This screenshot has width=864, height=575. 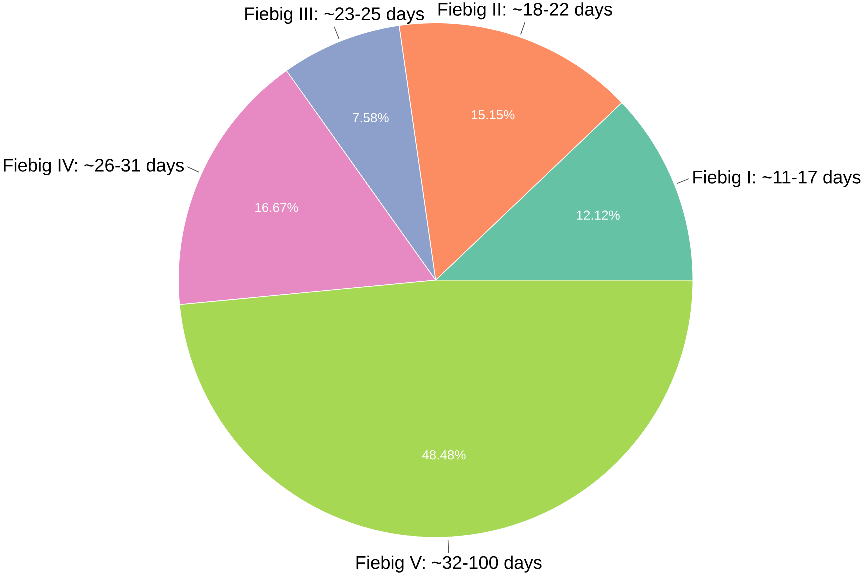 I want to click on data-label: 16.67%, so click(x=277, y=207).